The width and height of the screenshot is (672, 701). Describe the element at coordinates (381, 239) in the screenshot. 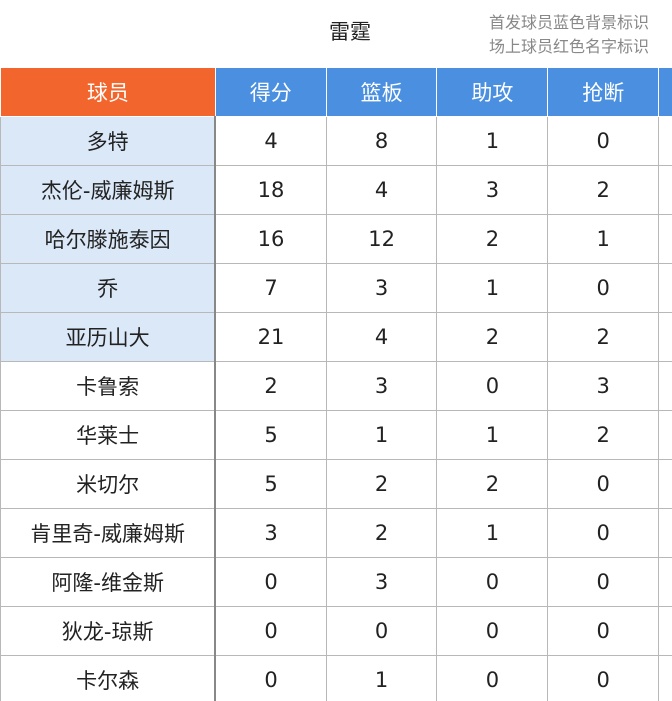

I see `stat-cell: 12` at that location.